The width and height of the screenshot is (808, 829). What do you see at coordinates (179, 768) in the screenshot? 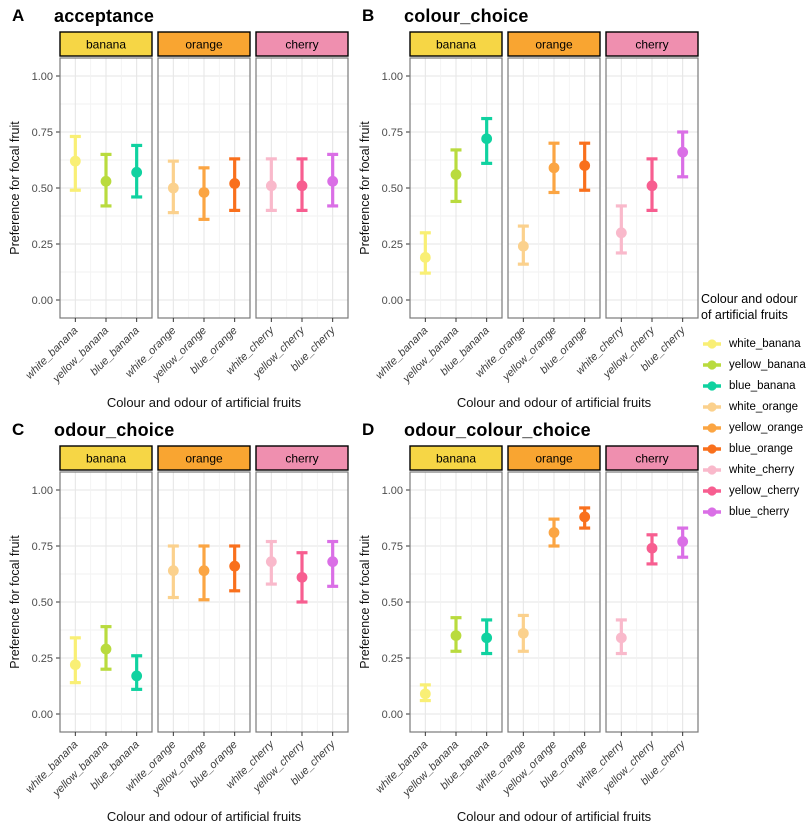
I see `x-tick-label-yellow_orange: yellow_orange` at bounding box center [179, 768].